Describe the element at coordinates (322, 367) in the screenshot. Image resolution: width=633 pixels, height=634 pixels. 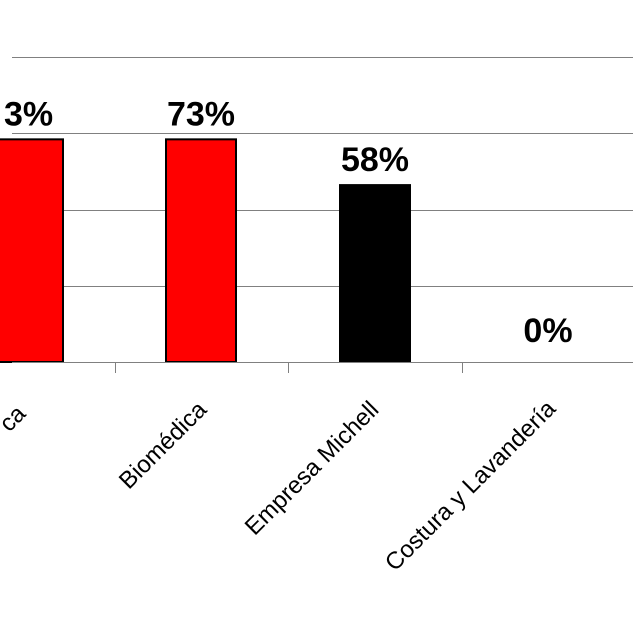
I see `x-axis` at that location.